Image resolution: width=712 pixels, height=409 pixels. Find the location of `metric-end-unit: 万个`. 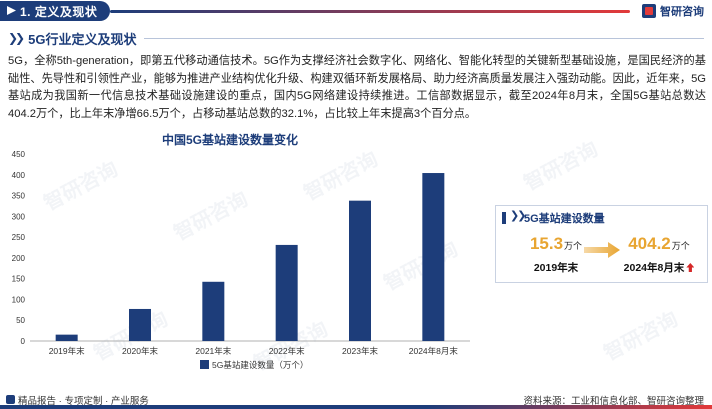

metric-end-unit: 万个 is located at coordinates (680, 246).